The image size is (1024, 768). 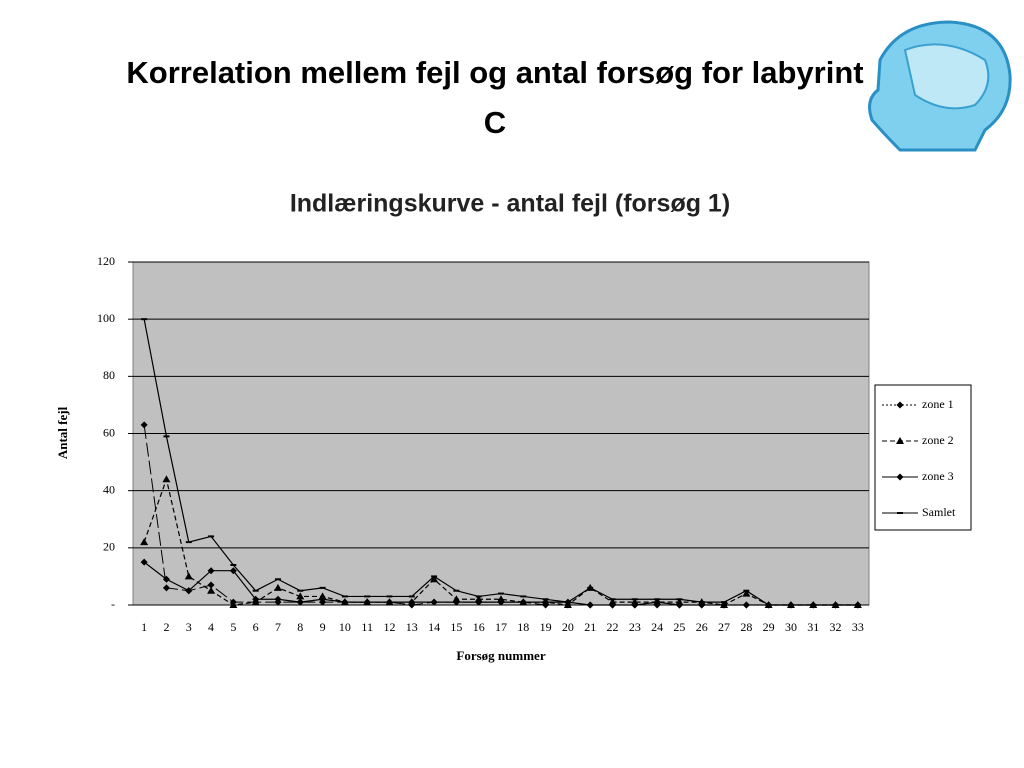 What do you see at coordinates (746, 627) in the screenshot?
I see `x-tick-label: 28` at bounding box center [746, 627].